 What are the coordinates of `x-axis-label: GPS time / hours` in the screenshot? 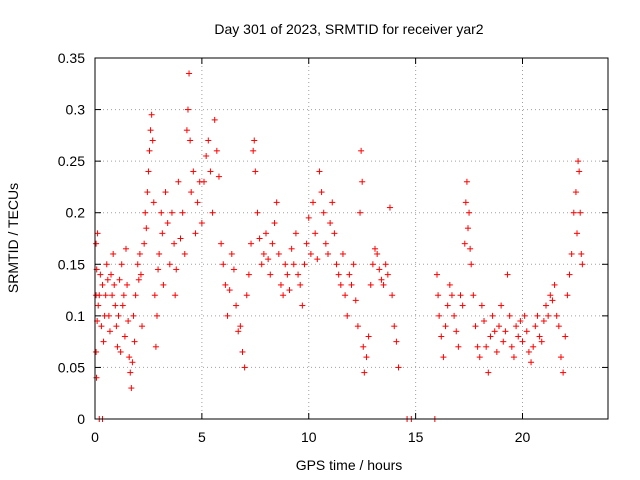 It's located at (349, 465).